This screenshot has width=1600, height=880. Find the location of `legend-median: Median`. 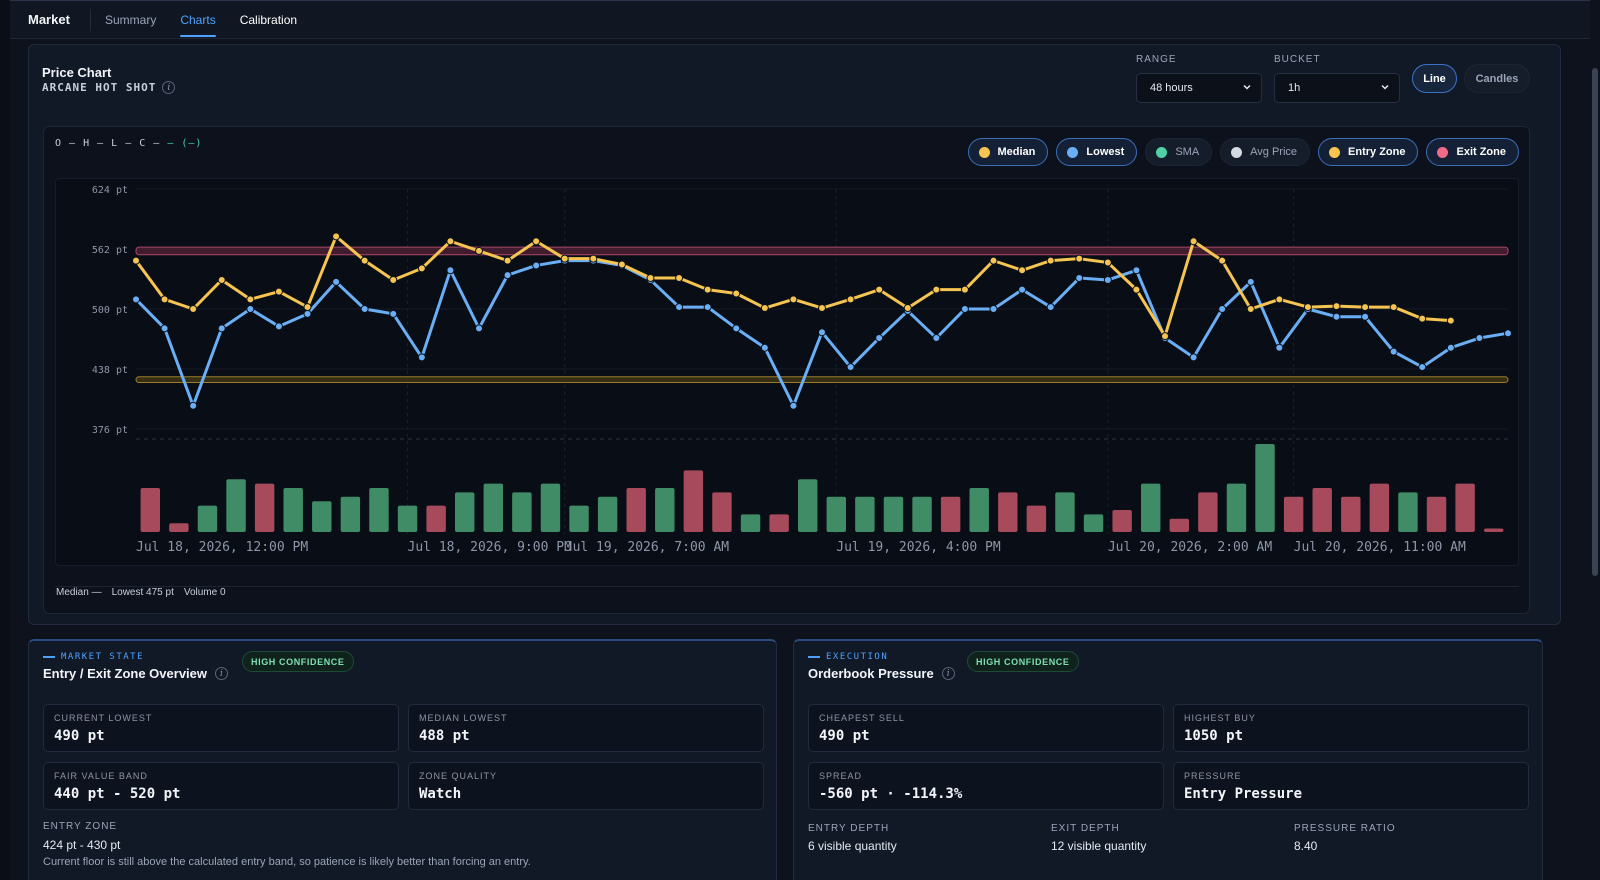

legend-median: Median is located at coordinates (1008, 152).